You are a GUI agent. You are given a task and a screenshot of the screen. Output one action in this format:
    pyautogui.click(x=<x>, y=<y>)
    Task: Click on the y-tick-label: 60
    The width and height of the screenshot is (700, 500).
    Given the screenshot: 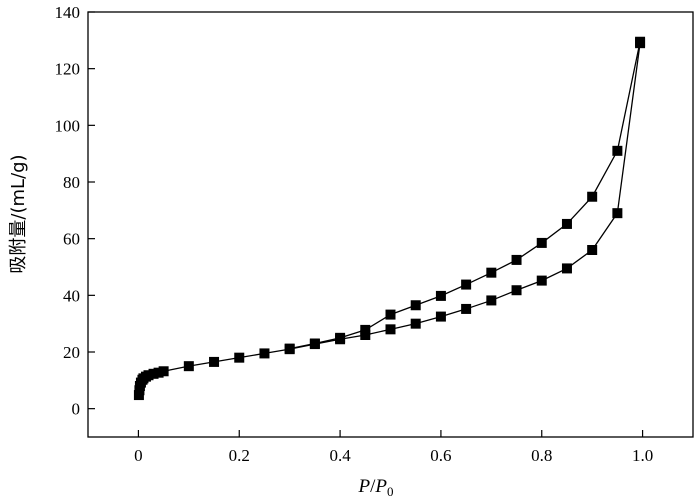 What is the action you would take?
    pyautogui.click(x=71, y=239)
    